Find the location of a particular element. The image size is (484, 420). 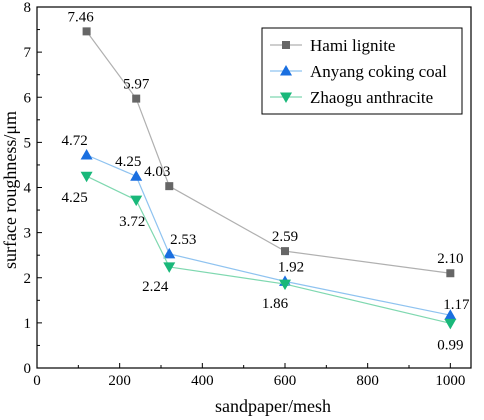

x-tick-label: 400 is located at coordinates (202, 381).